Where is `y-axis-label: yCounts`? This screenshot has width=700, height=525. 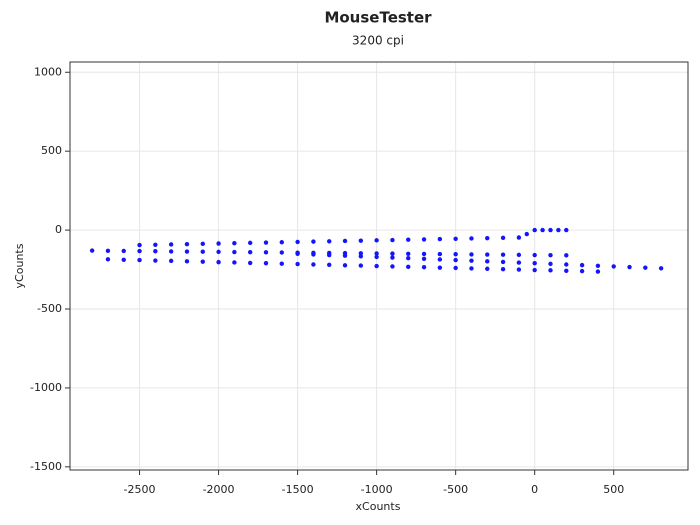 y-axis-label: yCounts is located at coordinates (19, 265).